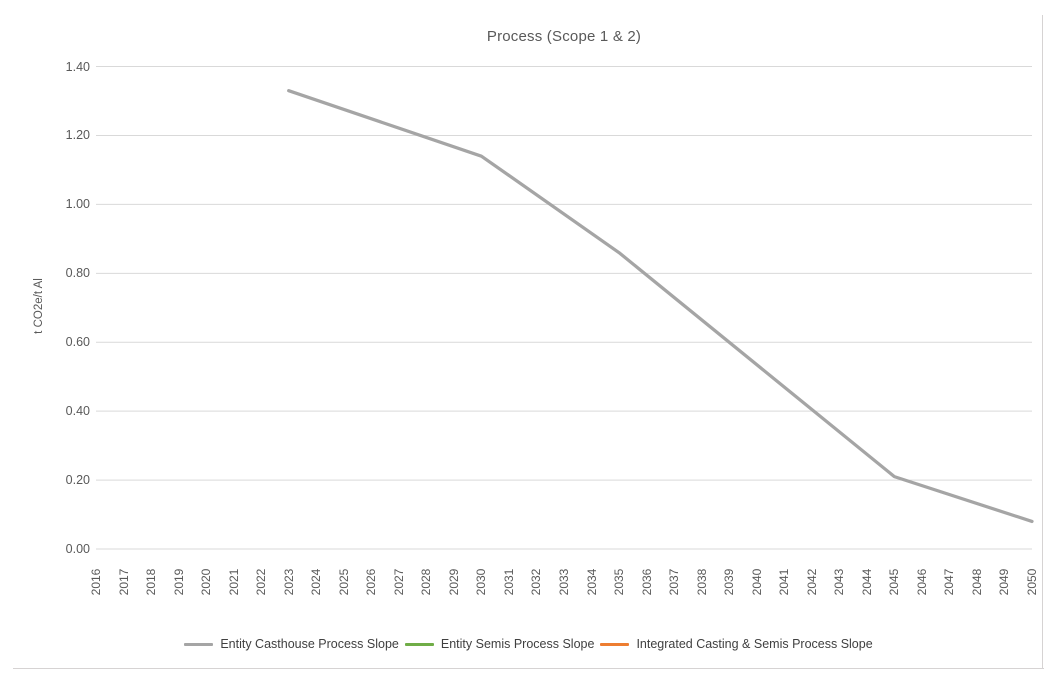 Image resolution: width=1057 pixels, height=684 pixels. Describe the element at coordinates (309, 644) in the screenshot. I see `legend-label: Entity Casthouse Process Slope` at that location.